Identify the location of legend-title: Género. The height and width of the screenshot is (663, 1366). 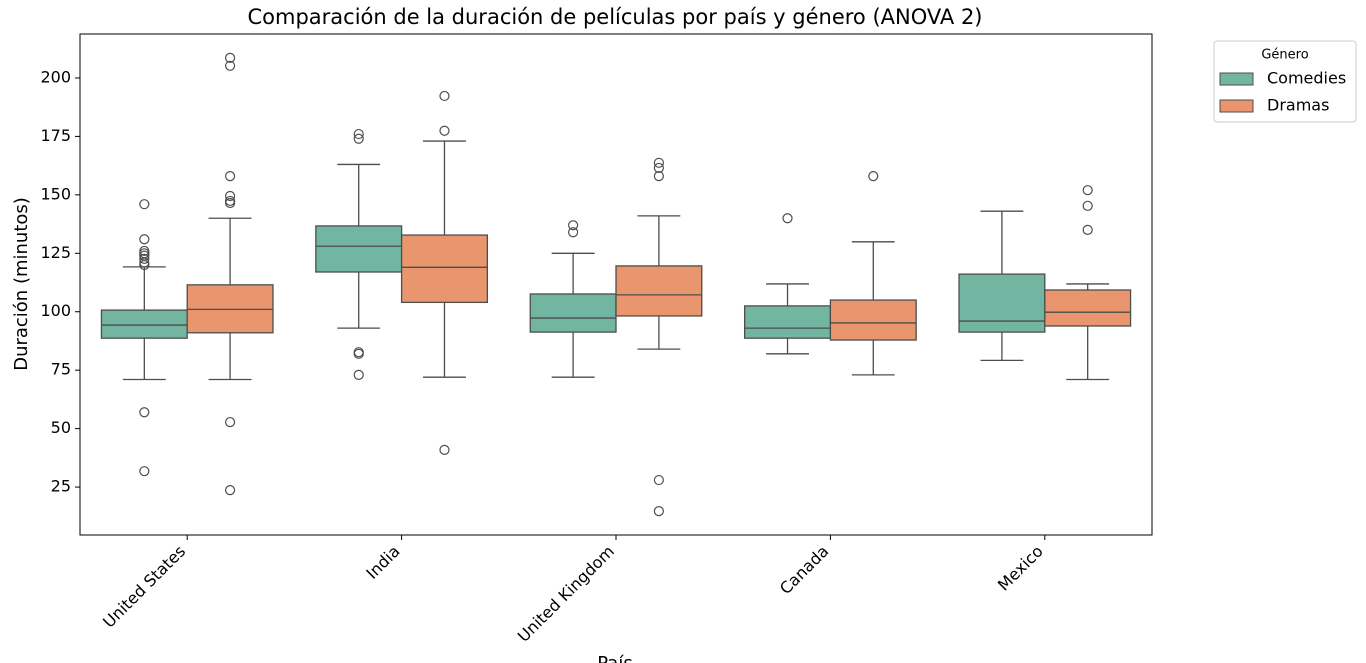
(1284, 55).